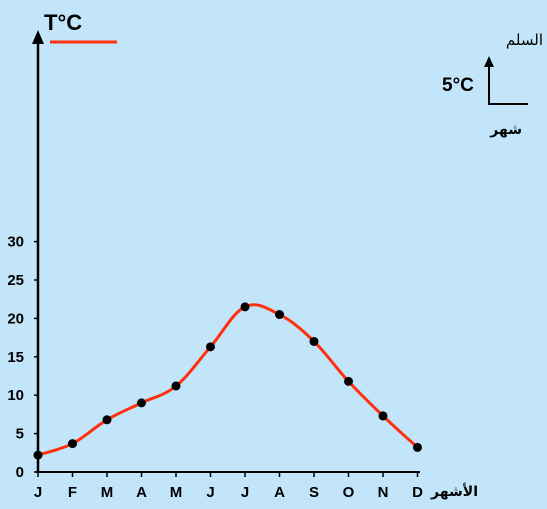  Describe the element at coordinates (454, 491) in the screenshot. I see `x-axis-title: الأشهر` at that location.